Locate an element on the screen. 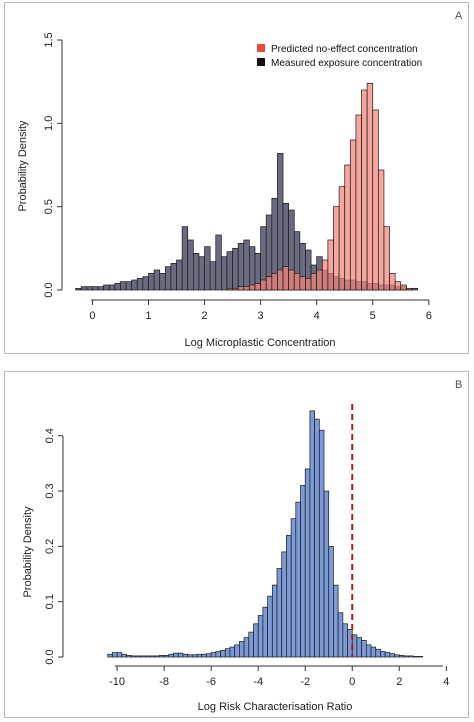 The image size is (474, 722). y-tick-label: 1.0 is located at coordinates (49, 123).